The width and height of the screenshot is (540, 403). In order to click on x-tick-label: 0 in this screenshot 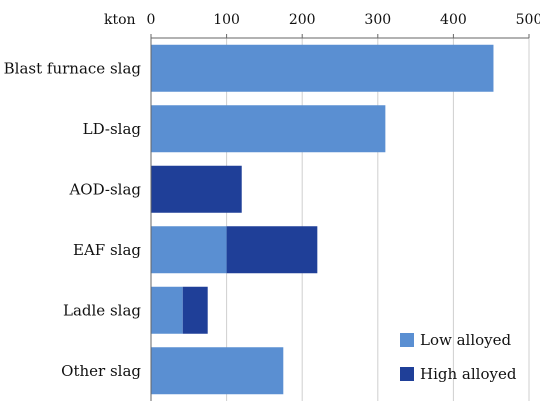, I will do `click(151, 20)`.